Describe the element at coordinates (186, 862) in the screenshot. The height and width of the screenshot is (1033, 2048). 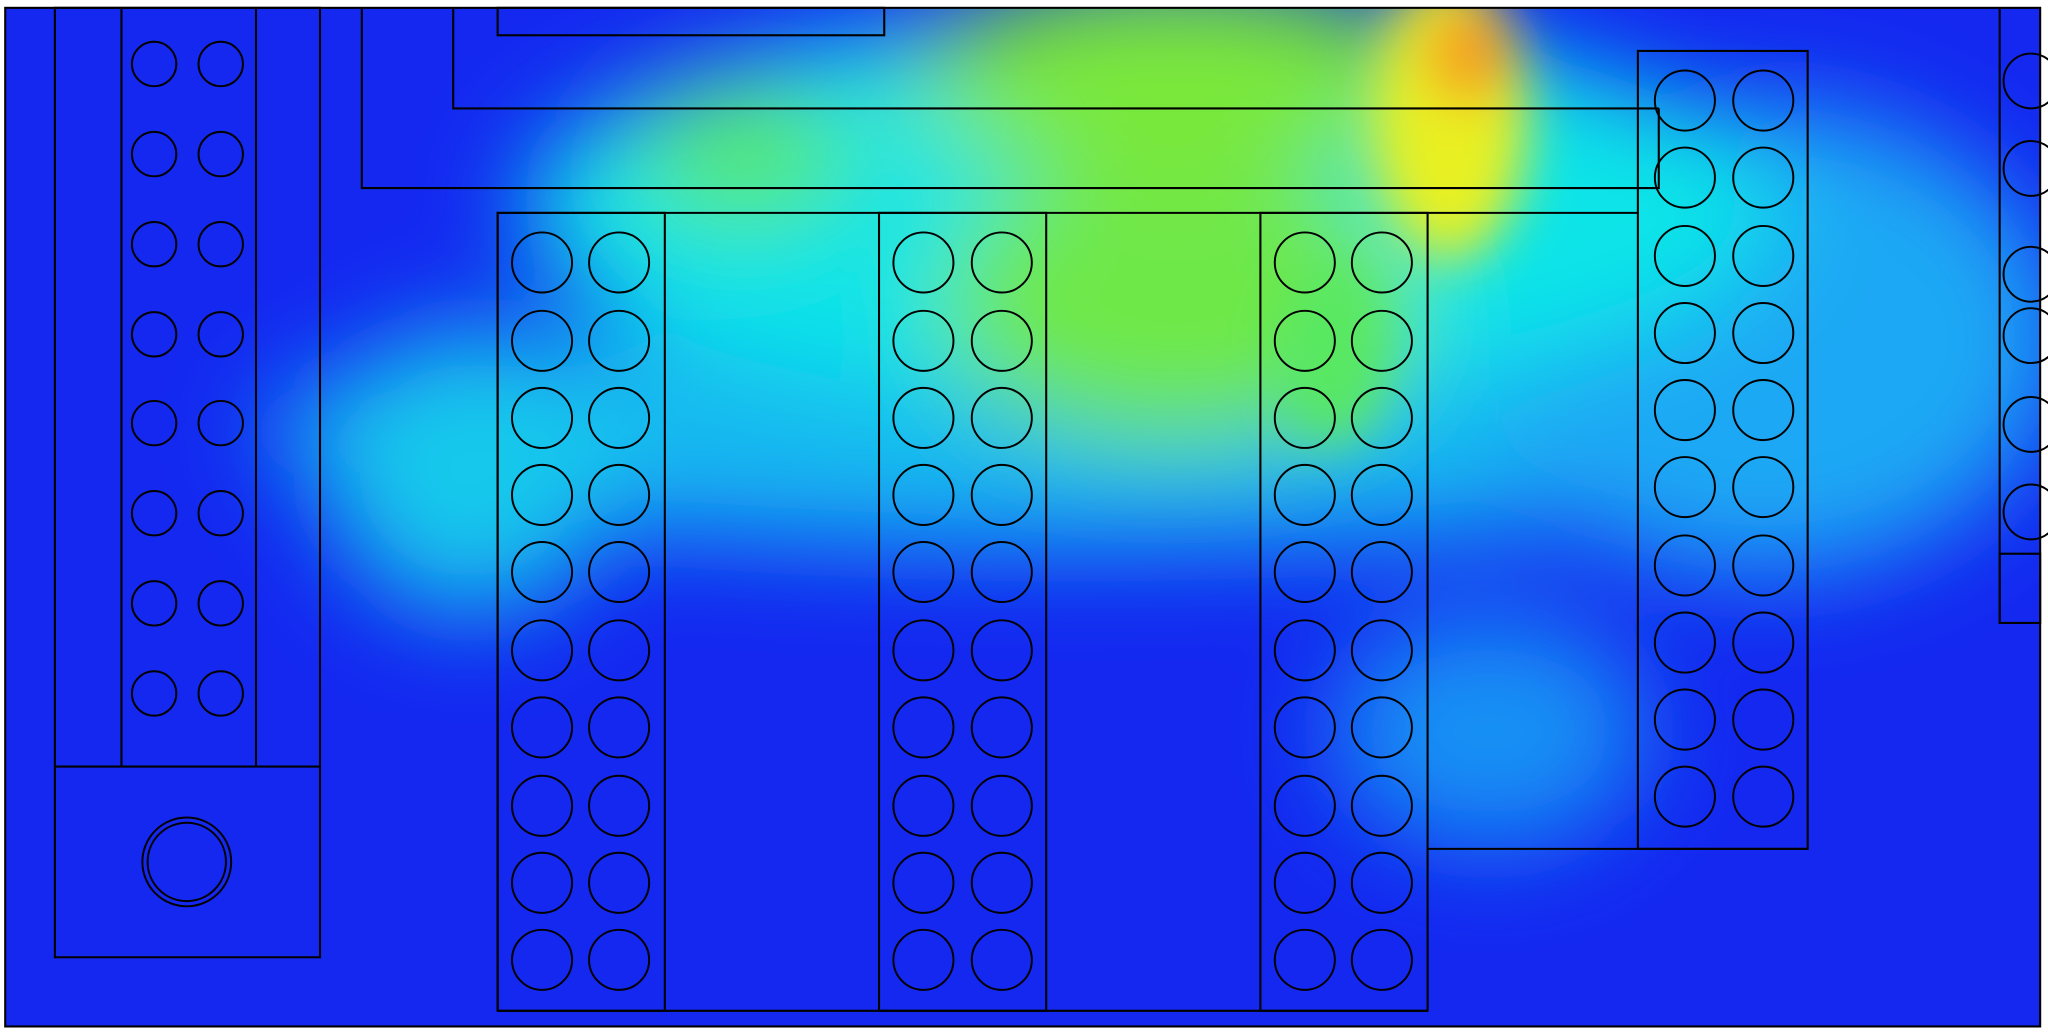
I see `port` at that location.